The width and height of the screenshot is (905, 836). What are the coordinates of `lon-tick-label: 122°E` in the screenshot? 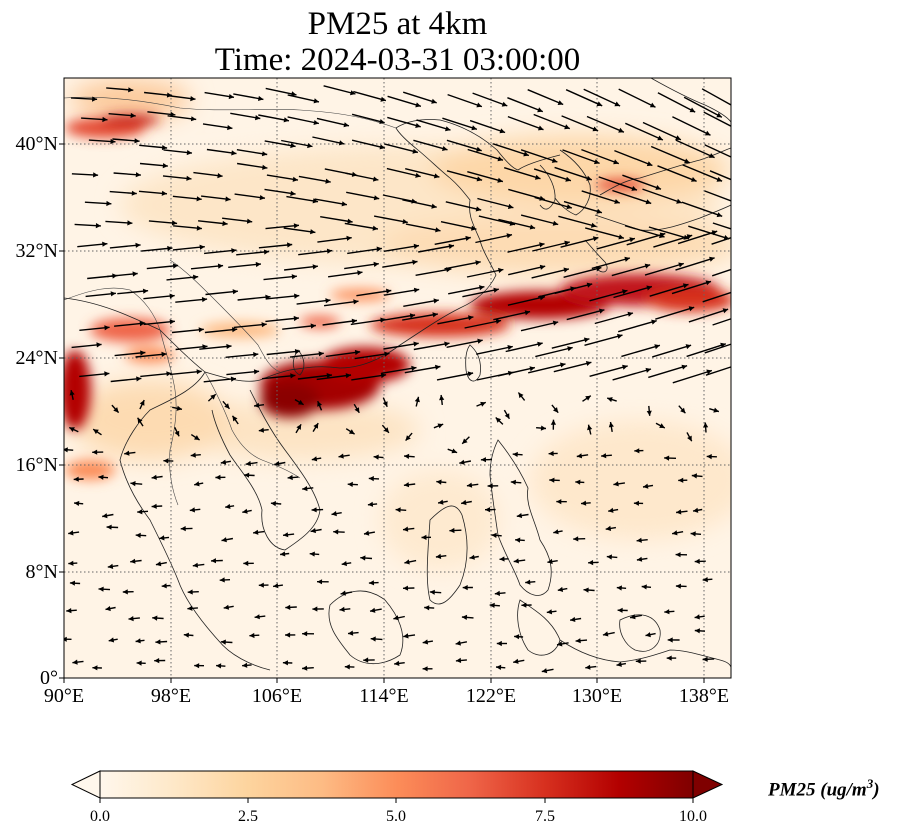 It's located at (491, 696).